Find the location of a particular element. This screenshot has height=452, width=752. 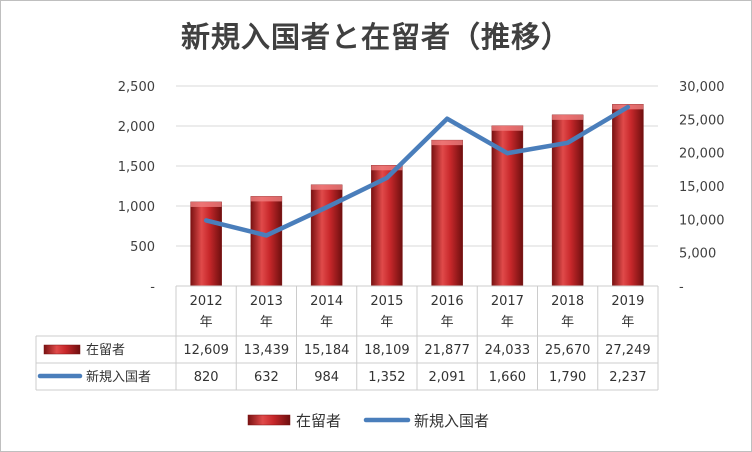

legend-swatch-bar is located at coordinates (269, 420).